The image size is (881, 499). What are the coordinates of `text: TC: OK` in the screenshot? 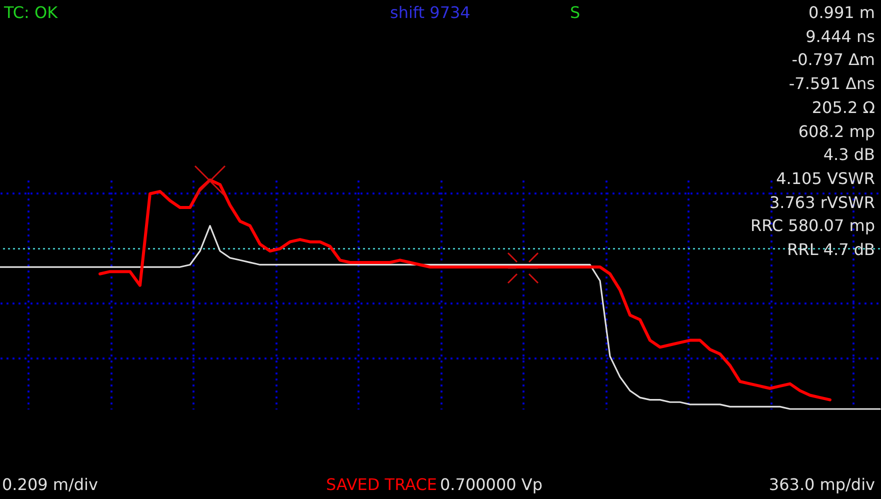 It's located at (31, 13).